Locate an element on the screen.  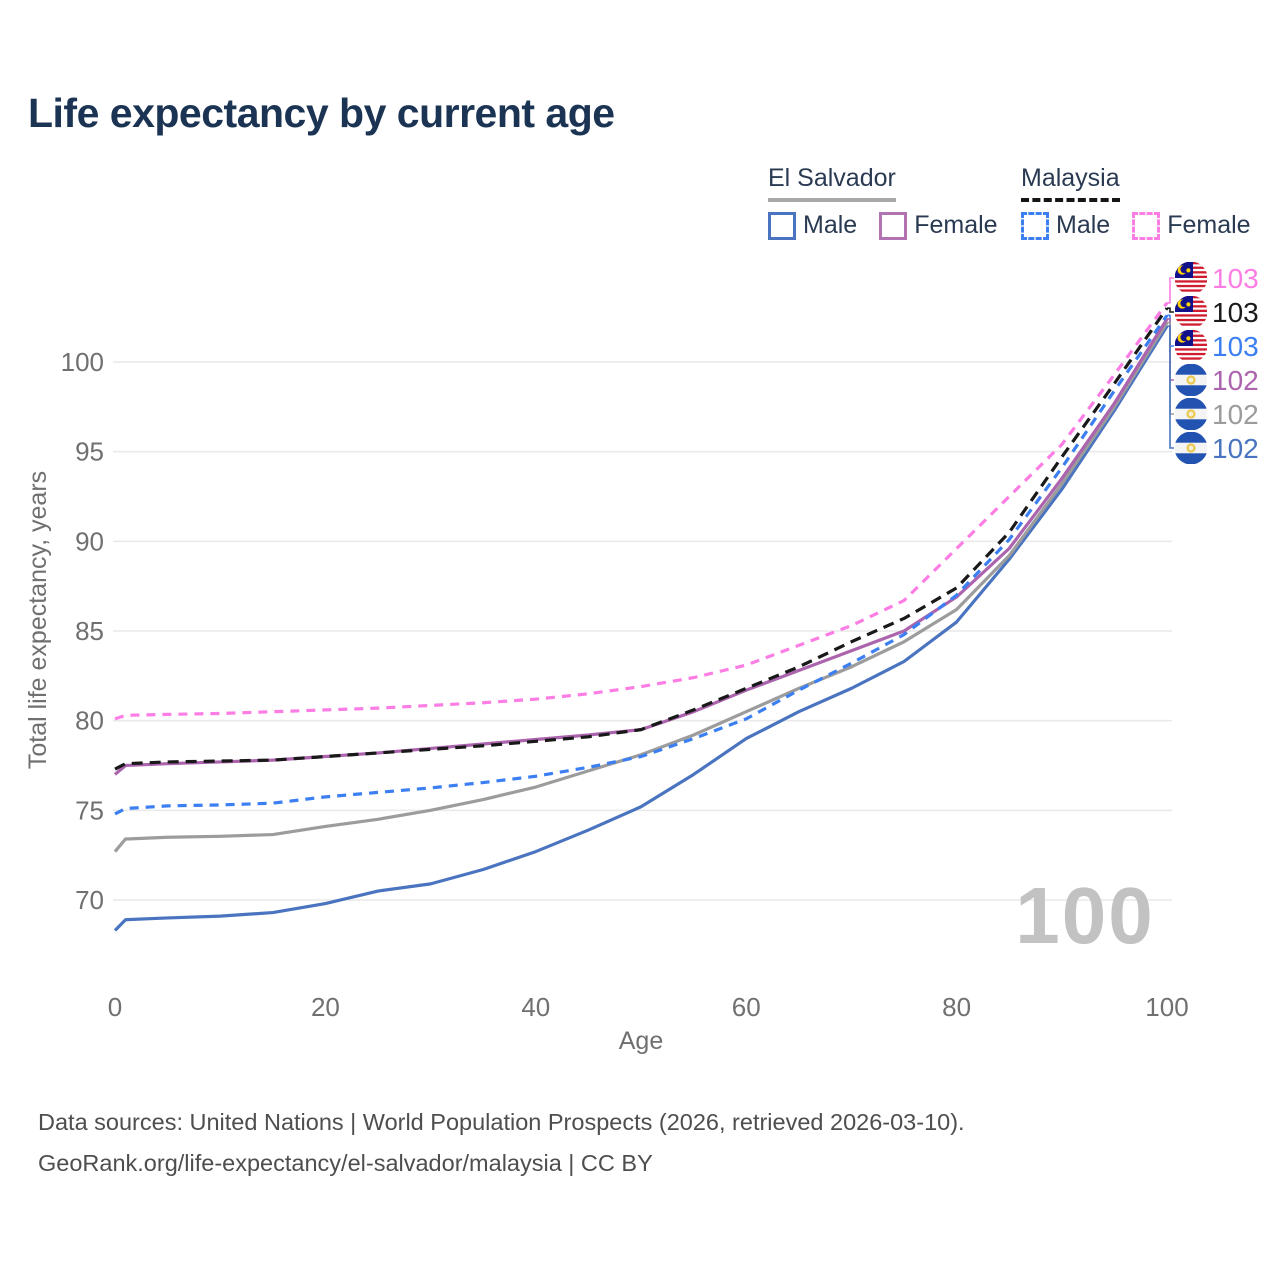
end-value-label-el-salvador-female: 102 is located at coordinates (1235, 380).